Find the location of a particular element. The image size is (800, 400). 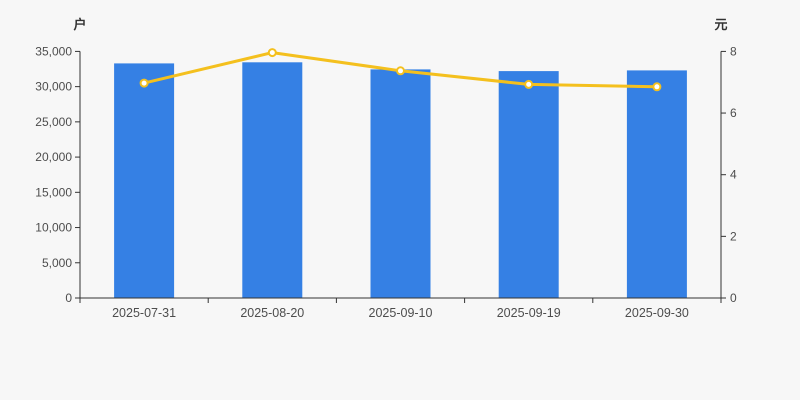

x-axis-label-2025-09-10: 2025-09-10 is located at coordinates (401, 313).